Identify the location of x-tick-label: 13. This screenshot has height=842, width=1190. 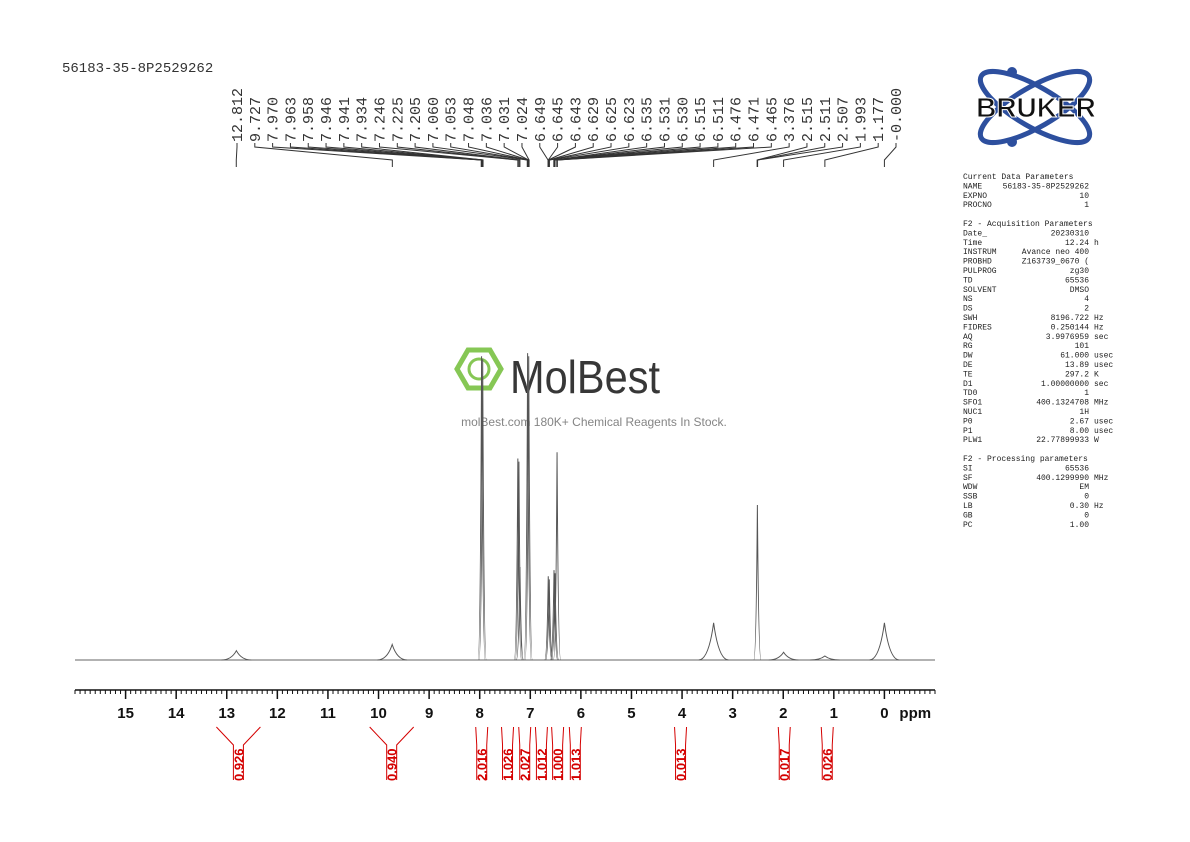
(226, 713).